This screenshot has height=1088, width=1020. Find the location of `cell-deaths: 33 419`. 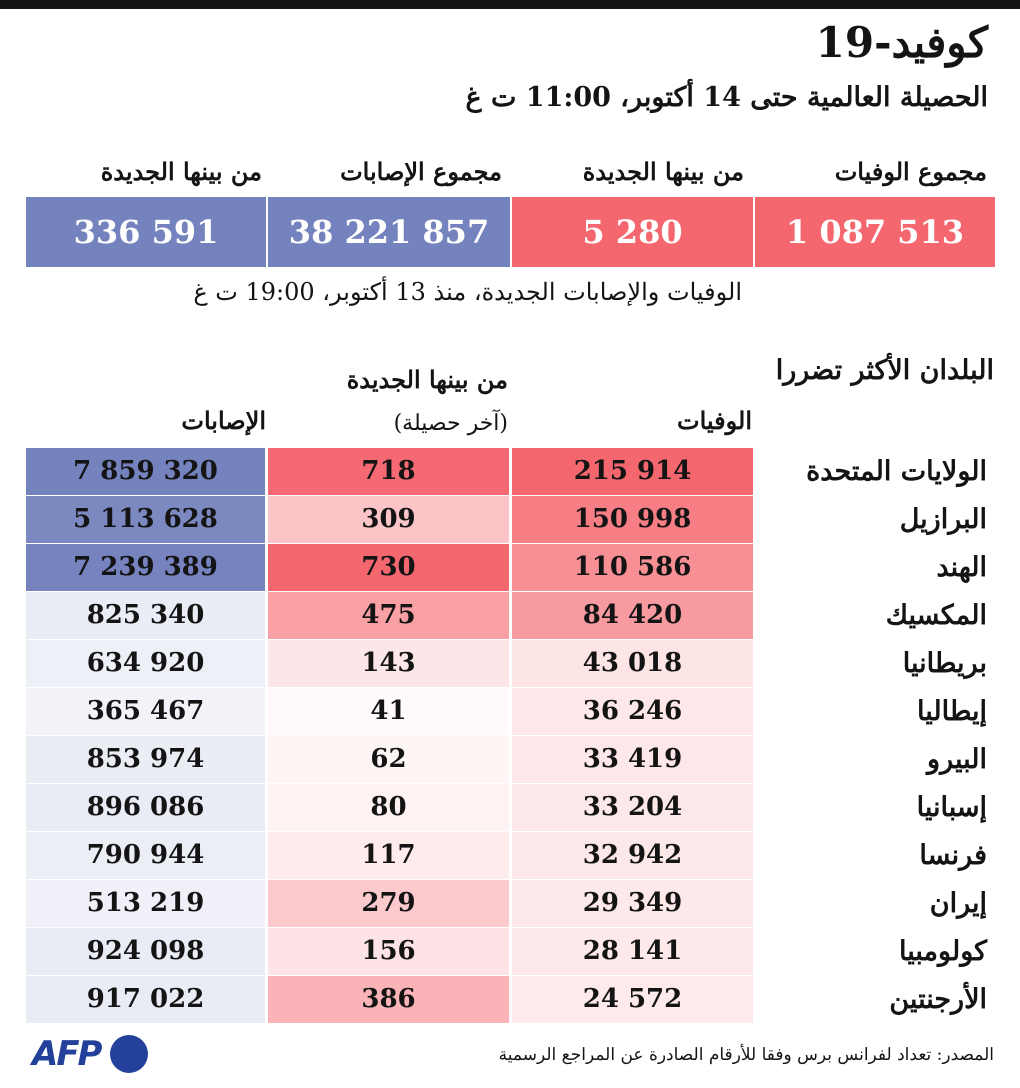

cell-deaths: 33 419 is located at coordinates (632, 759).